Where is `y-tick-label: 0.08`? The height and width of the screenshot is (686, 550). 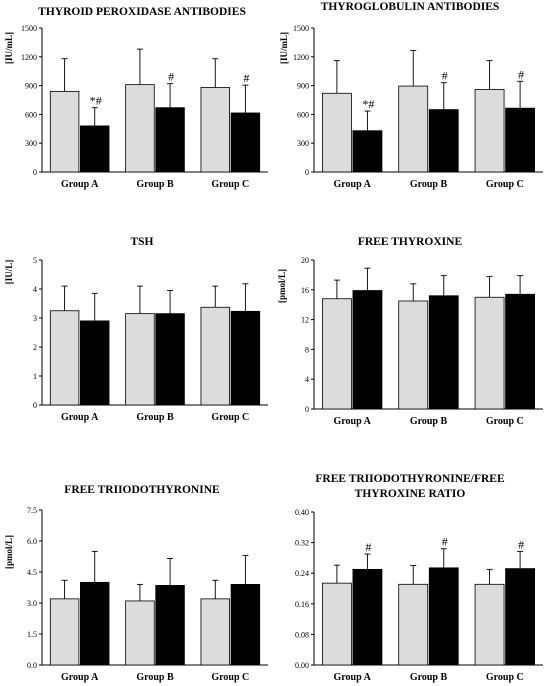
y-tick-label: 0.08 is located at coordinates (302, 634).